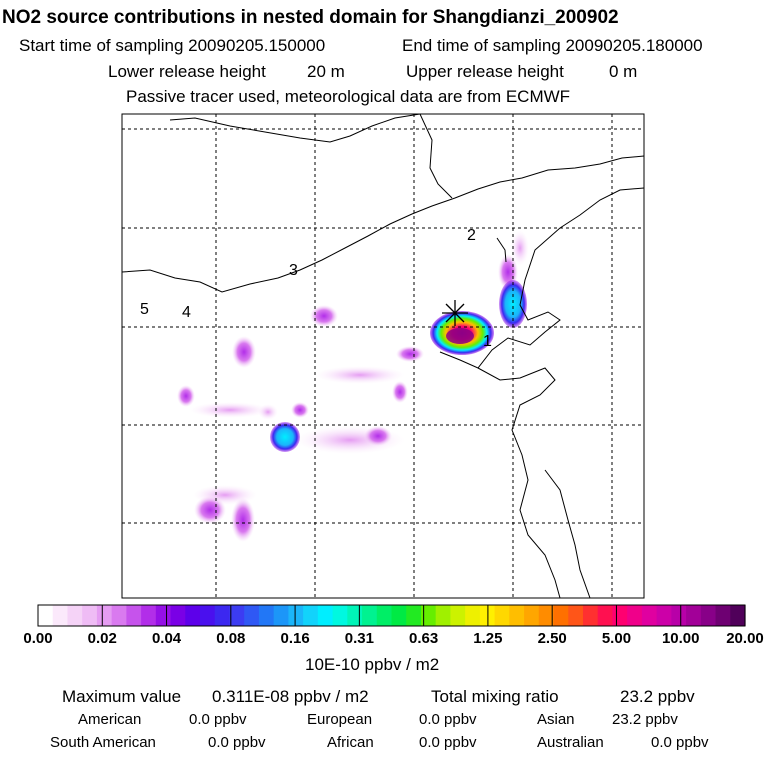 This screenshot has height=768, width=768. What do you see at coordinates (340, 719) in the screenshot?
I see `region-european-name: European` at bounding box center [340, 719].